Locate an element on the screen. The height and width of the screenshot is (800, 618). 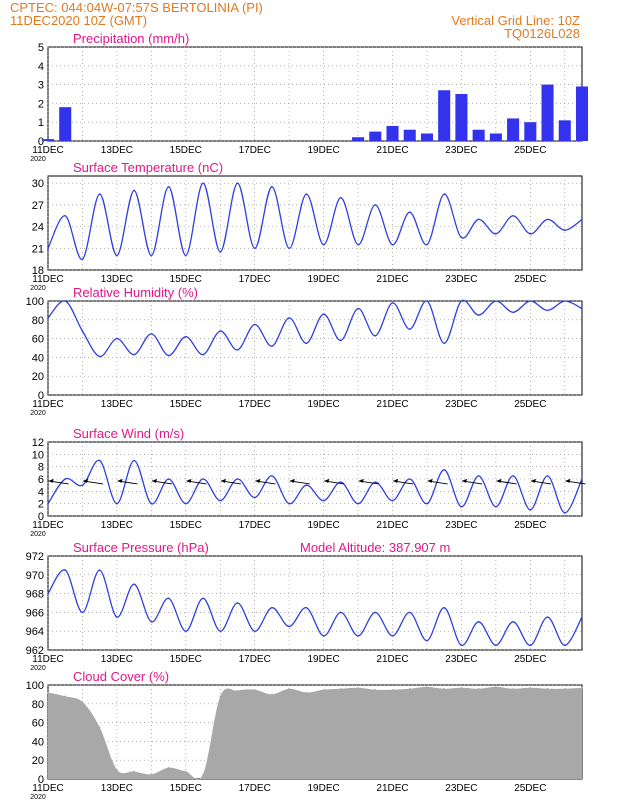
humidity-ytick-label: 80 is located at coordinates (38, 321).